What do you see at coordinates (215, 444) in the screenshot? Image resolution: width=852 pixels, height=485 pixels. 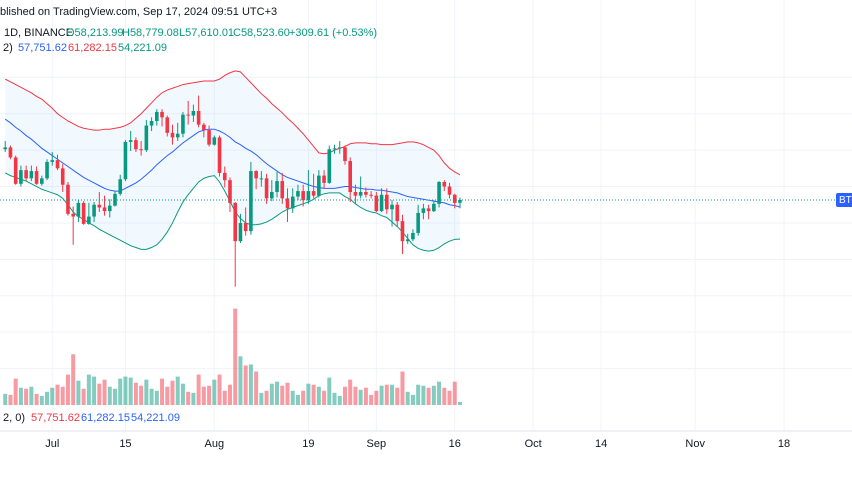 I see `x-tick-label: Aug` at bounding box center [215, 444].